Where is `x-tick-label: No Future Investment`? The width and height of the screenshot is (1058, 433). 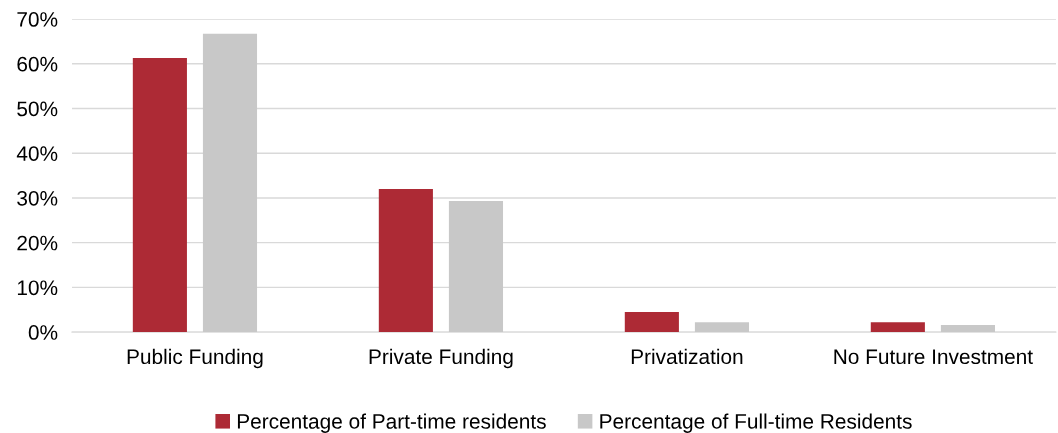
x-tick-label: No Future Investment is located at coordinates (933, 357).